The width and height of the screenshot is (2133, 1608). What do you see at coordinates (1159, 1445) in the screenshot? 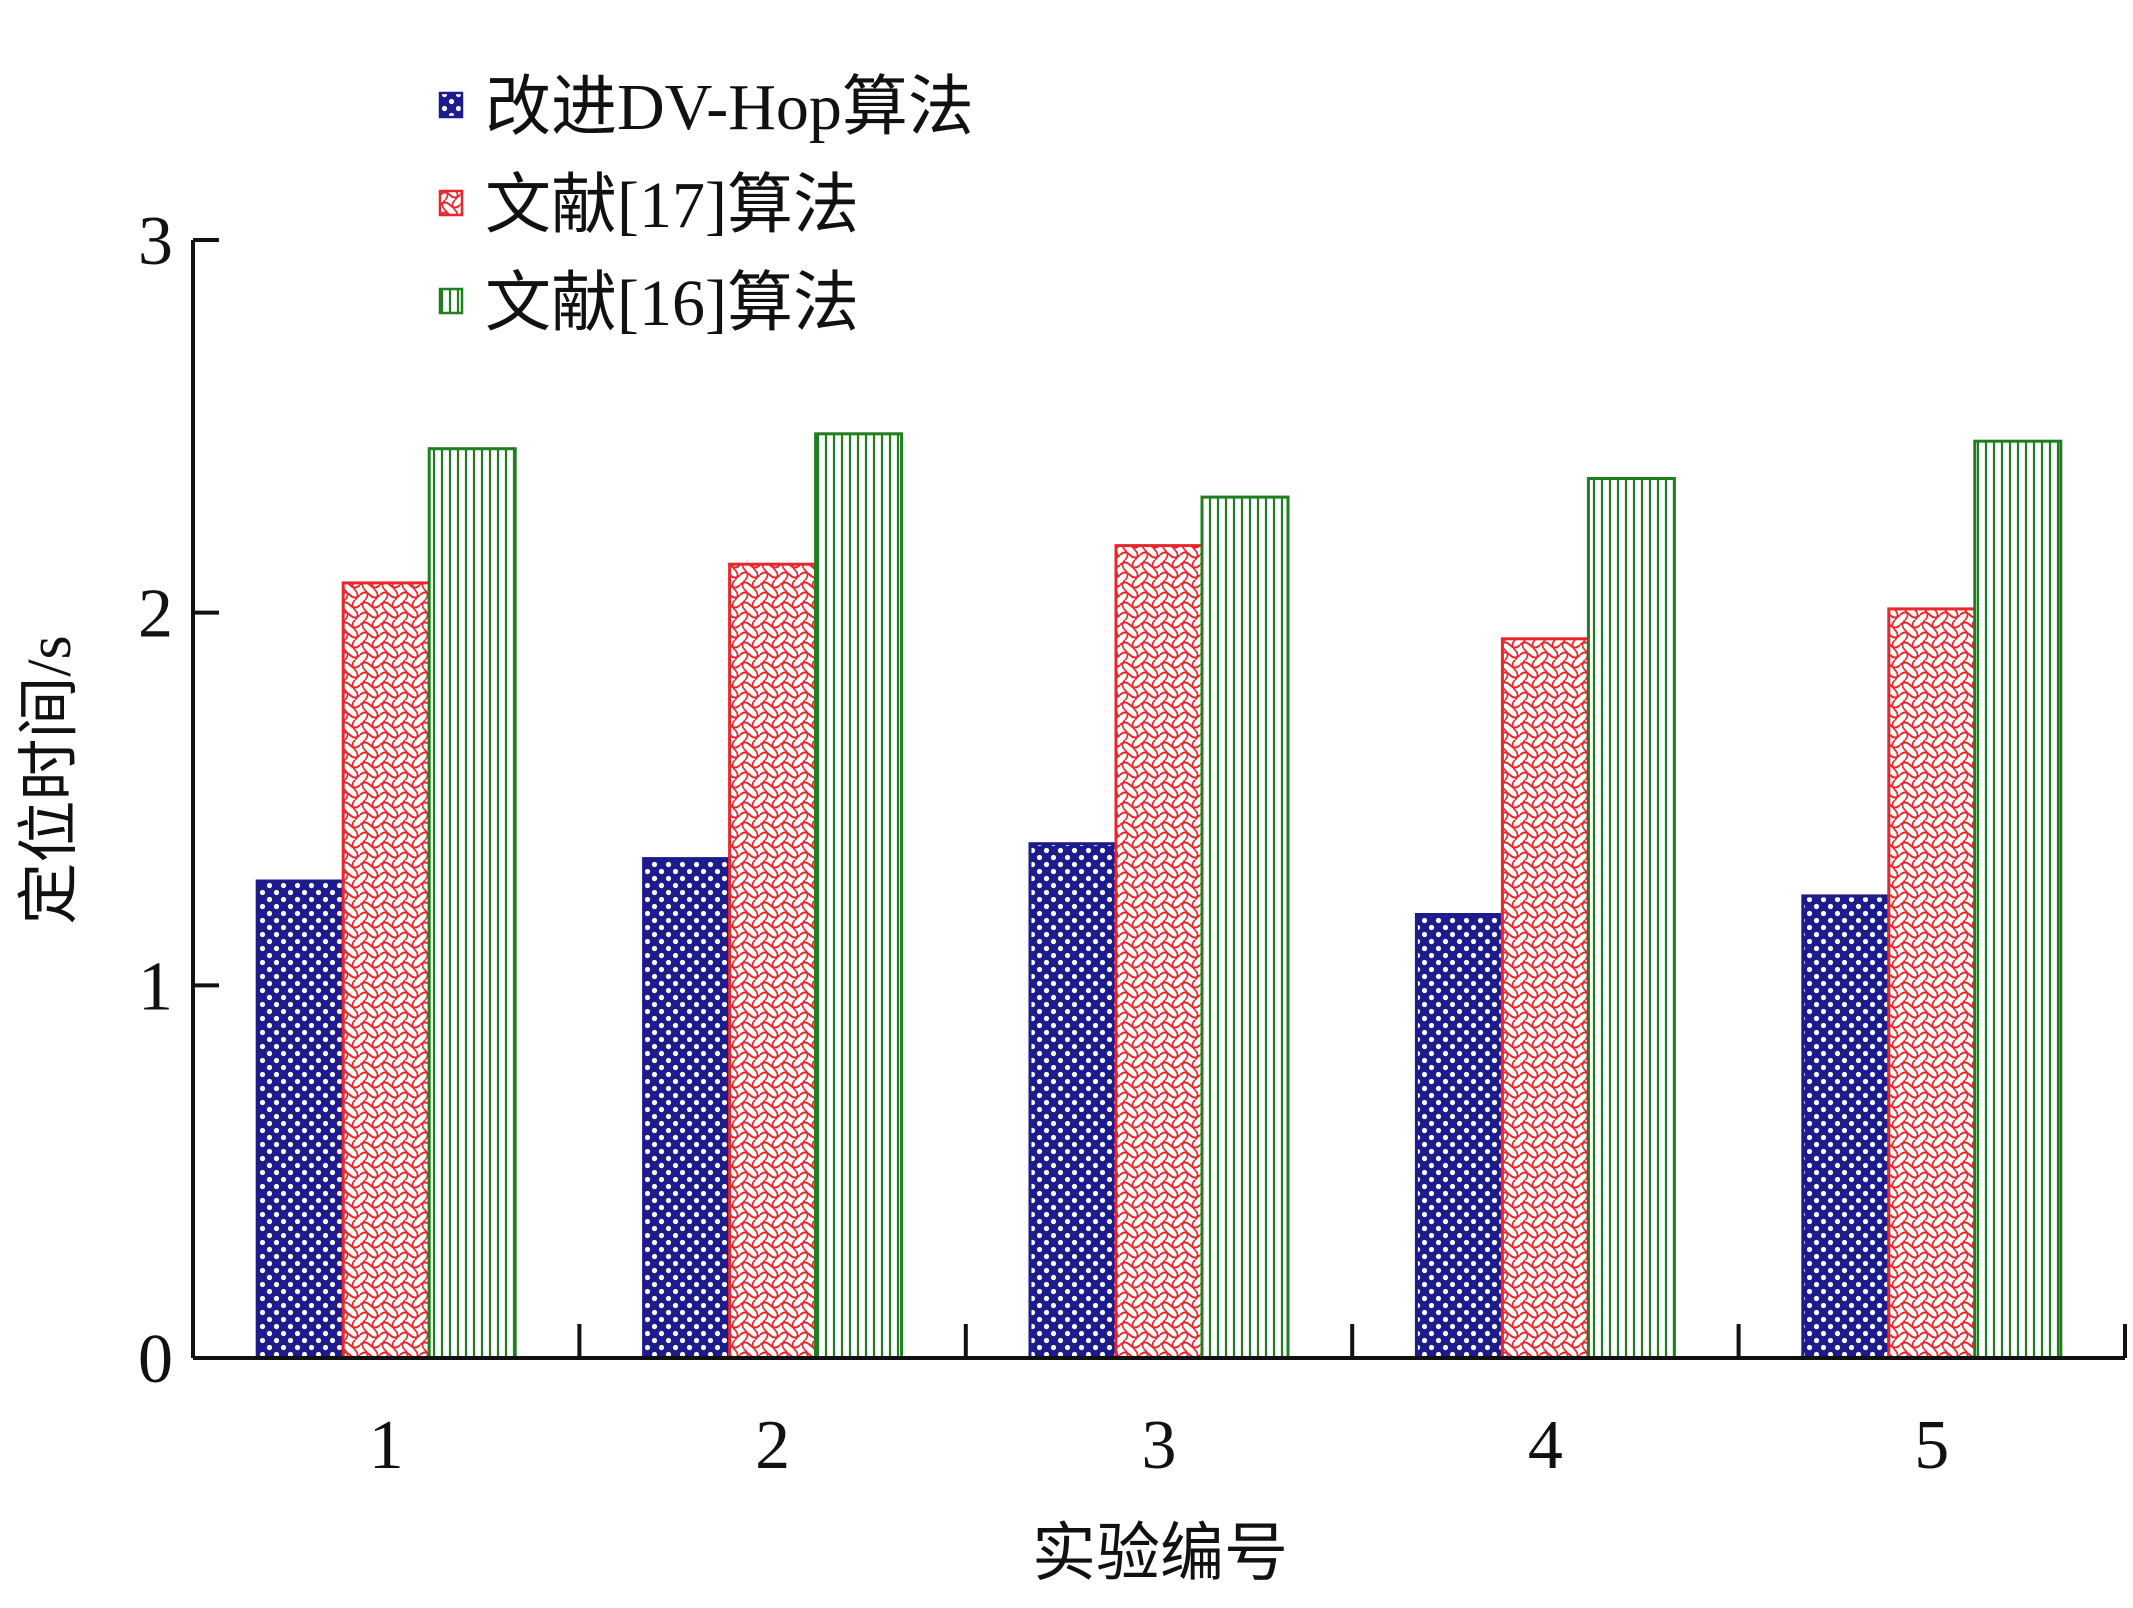
I see `x-tick-label-3: 3` at bounding box center [1159, 1445].